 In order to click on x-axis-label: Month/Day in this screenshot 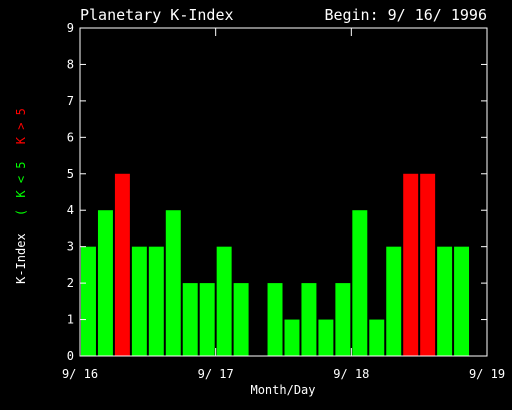, I will do `click(282, 390)`.